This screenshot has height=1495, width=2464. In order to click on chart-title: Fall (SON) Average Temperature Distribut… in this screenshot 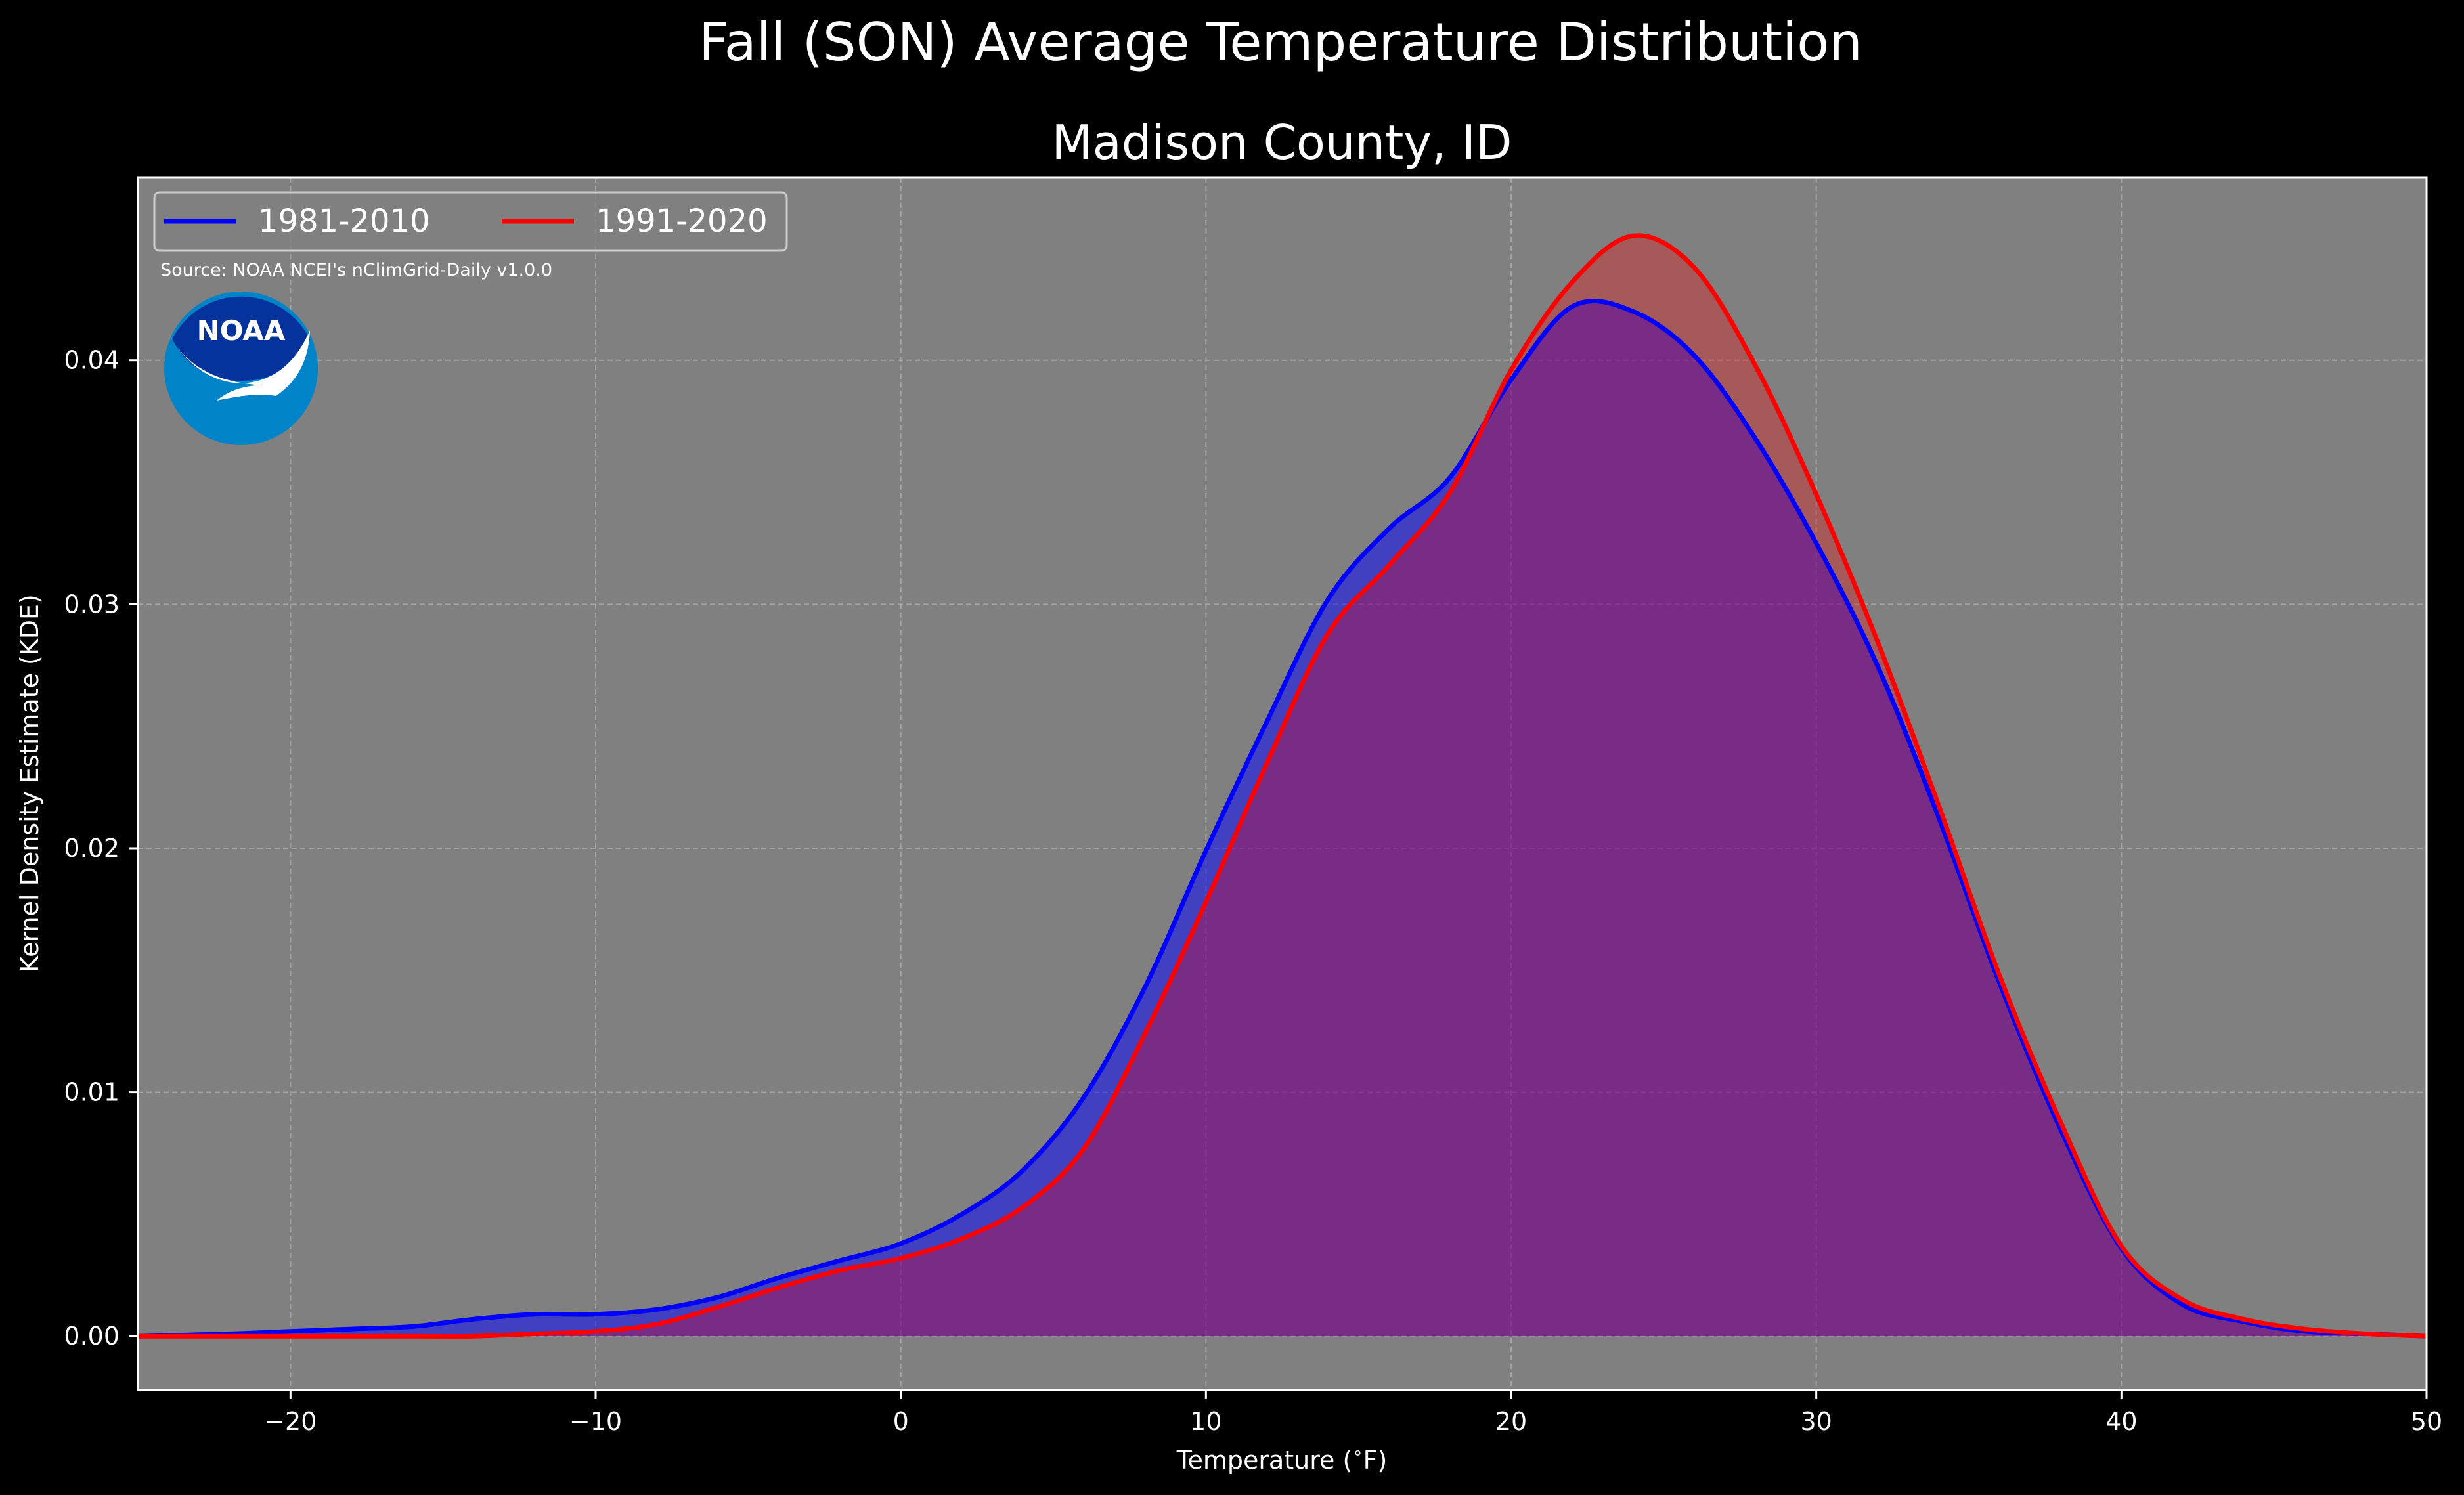, I will do `click(1280, 42)`.